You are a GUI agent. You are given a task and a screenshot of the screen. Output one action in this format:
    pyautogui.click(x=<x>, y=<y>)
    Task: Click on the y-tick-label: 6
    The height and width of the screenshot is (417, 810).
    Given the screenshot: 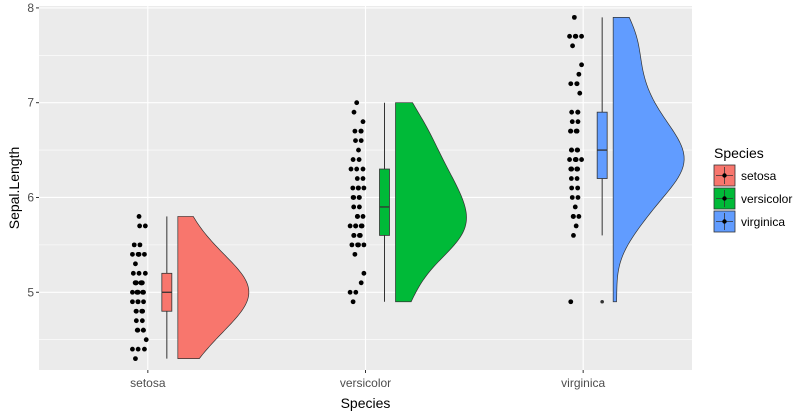 What is the action you would take?
    pyautogui.click(x=30, y=197)
    